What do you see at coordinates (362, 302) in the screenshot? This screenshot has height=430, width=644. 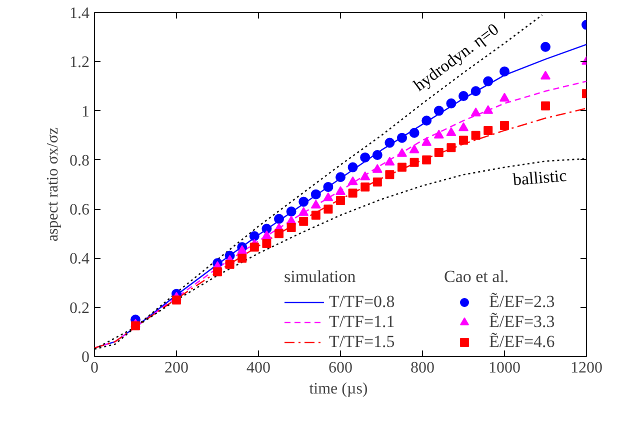 I see `legend-label: T/TF=0.8` at bounding box center [362, 302].